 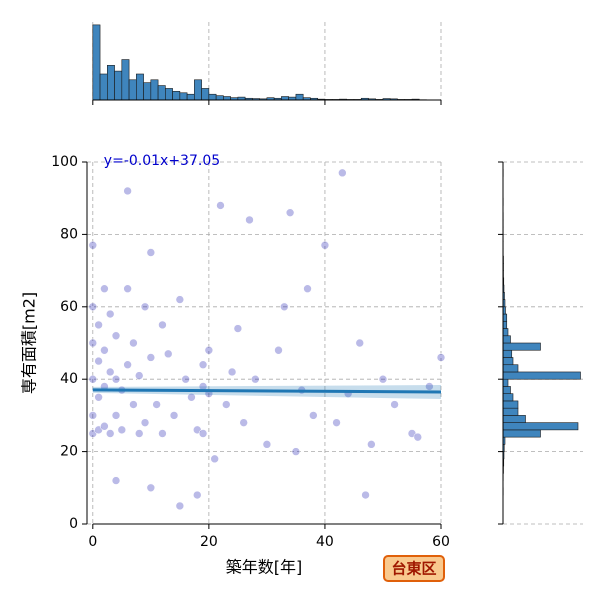 What do you see at coordinates (29, 343) in the screenshot?
I see `y-axis-label: 専有面積[m2]` at bounding box center [29, 343].